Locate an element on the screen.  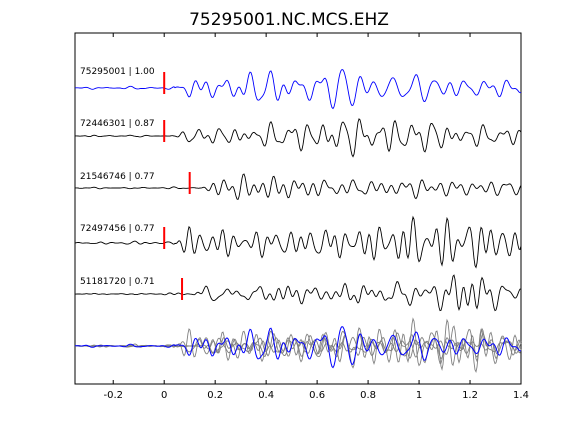
trace-label-3: 21546746 | 0.77 is located at coordinates (117, 177).